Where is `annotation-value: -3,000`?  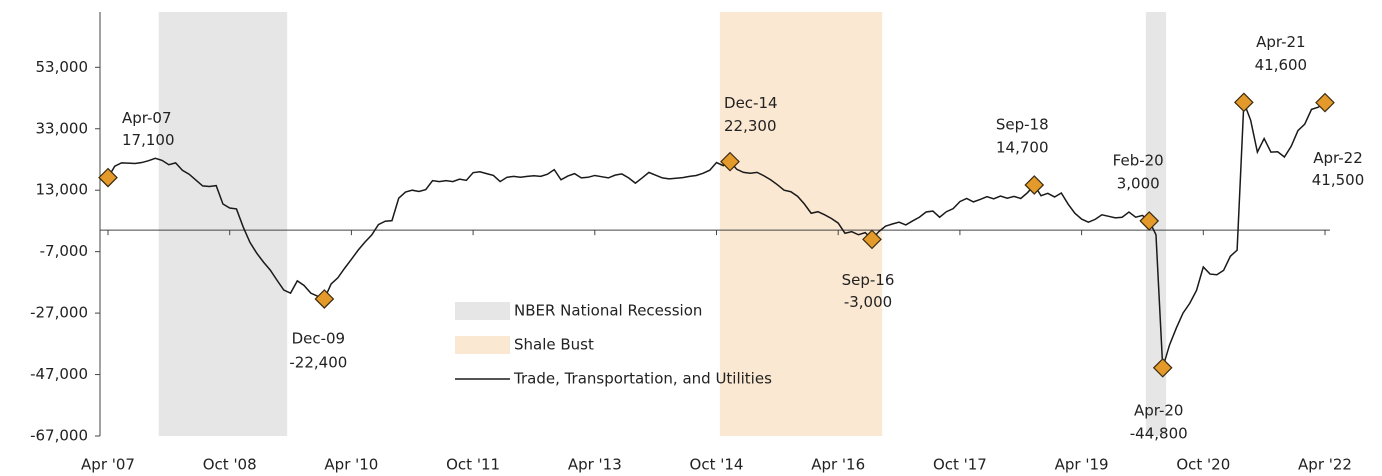
annotation-value: -3,000 is located at coordinates (868, 302).